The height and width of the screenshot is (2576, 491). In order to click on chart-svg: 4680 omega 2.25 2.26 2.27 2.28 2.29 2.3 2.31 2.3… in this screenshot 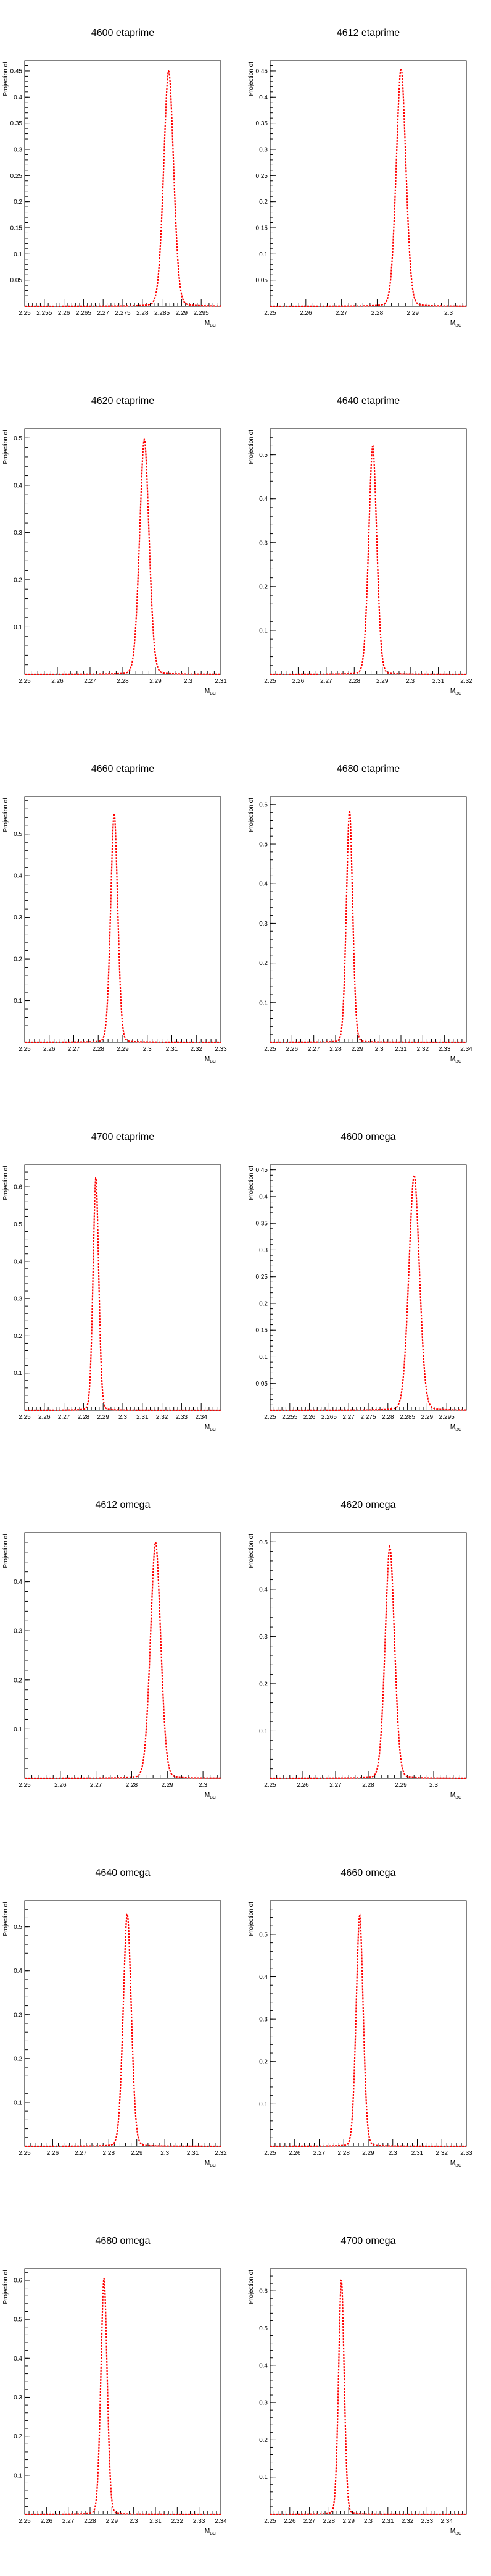, I will do `click(115, 2386)`.